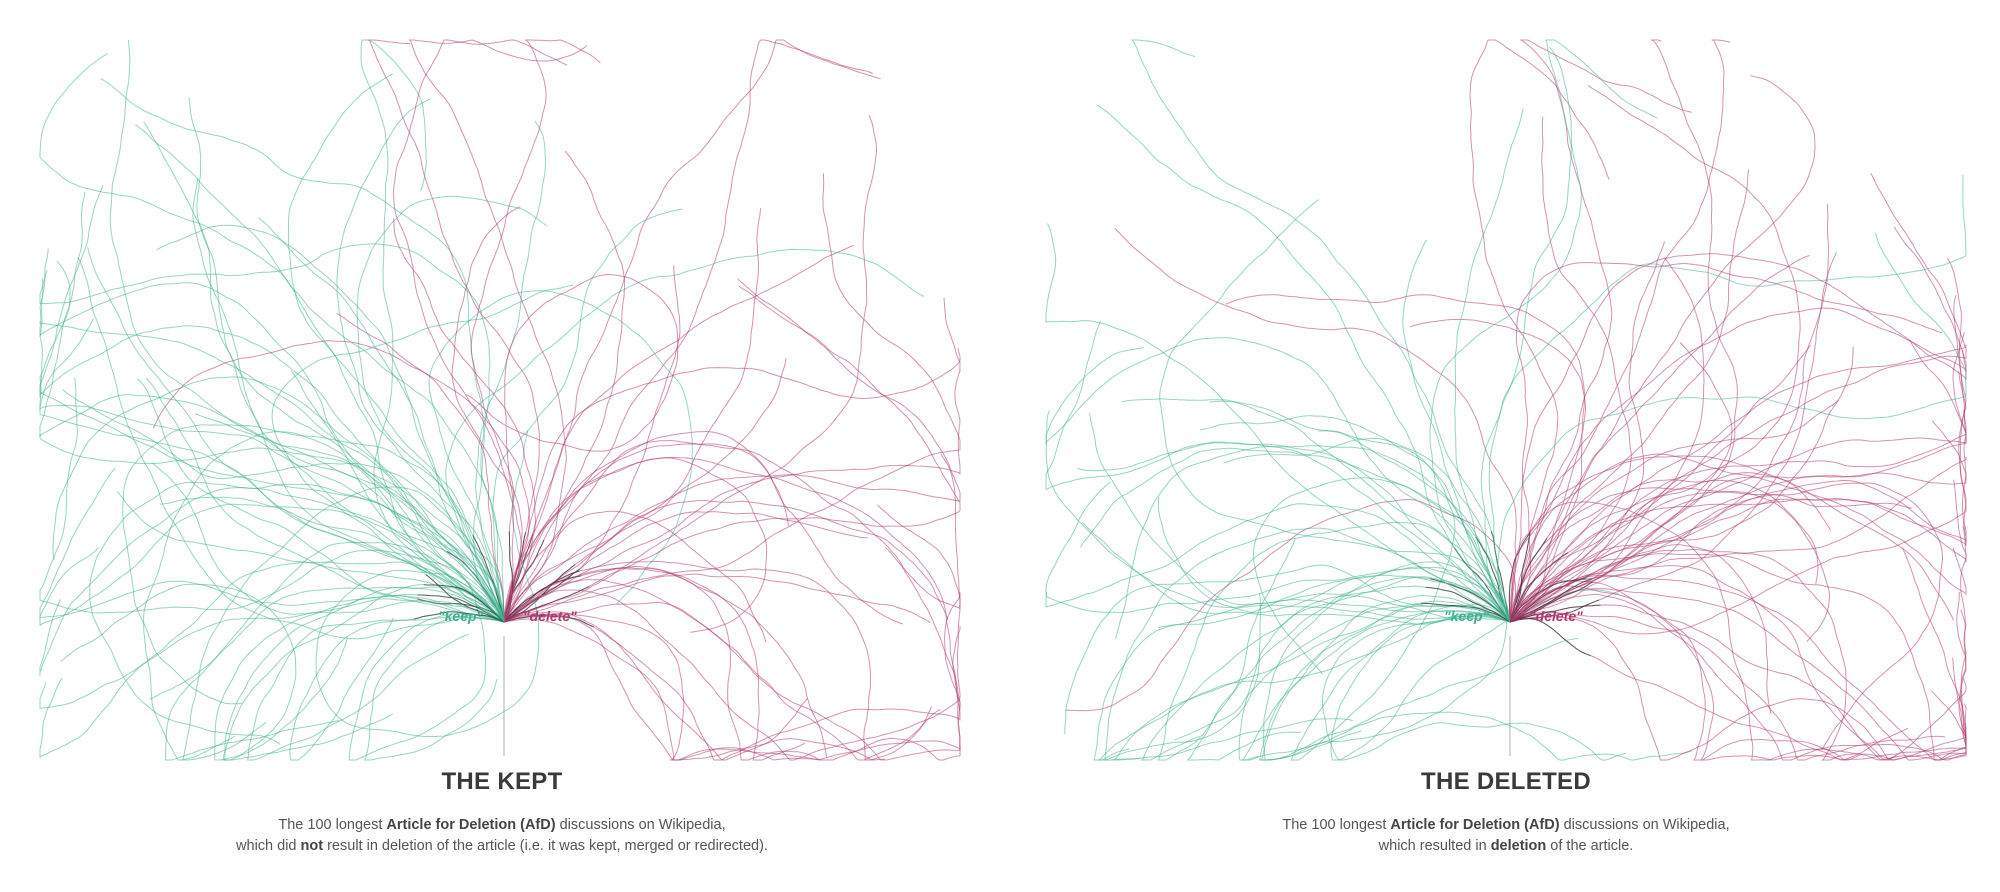 The height and width of the screenshot is (892, 2000). Describe the element at coordinates (1518, 846) in the screenshot. I see `caption-bold: deletion` at that location.